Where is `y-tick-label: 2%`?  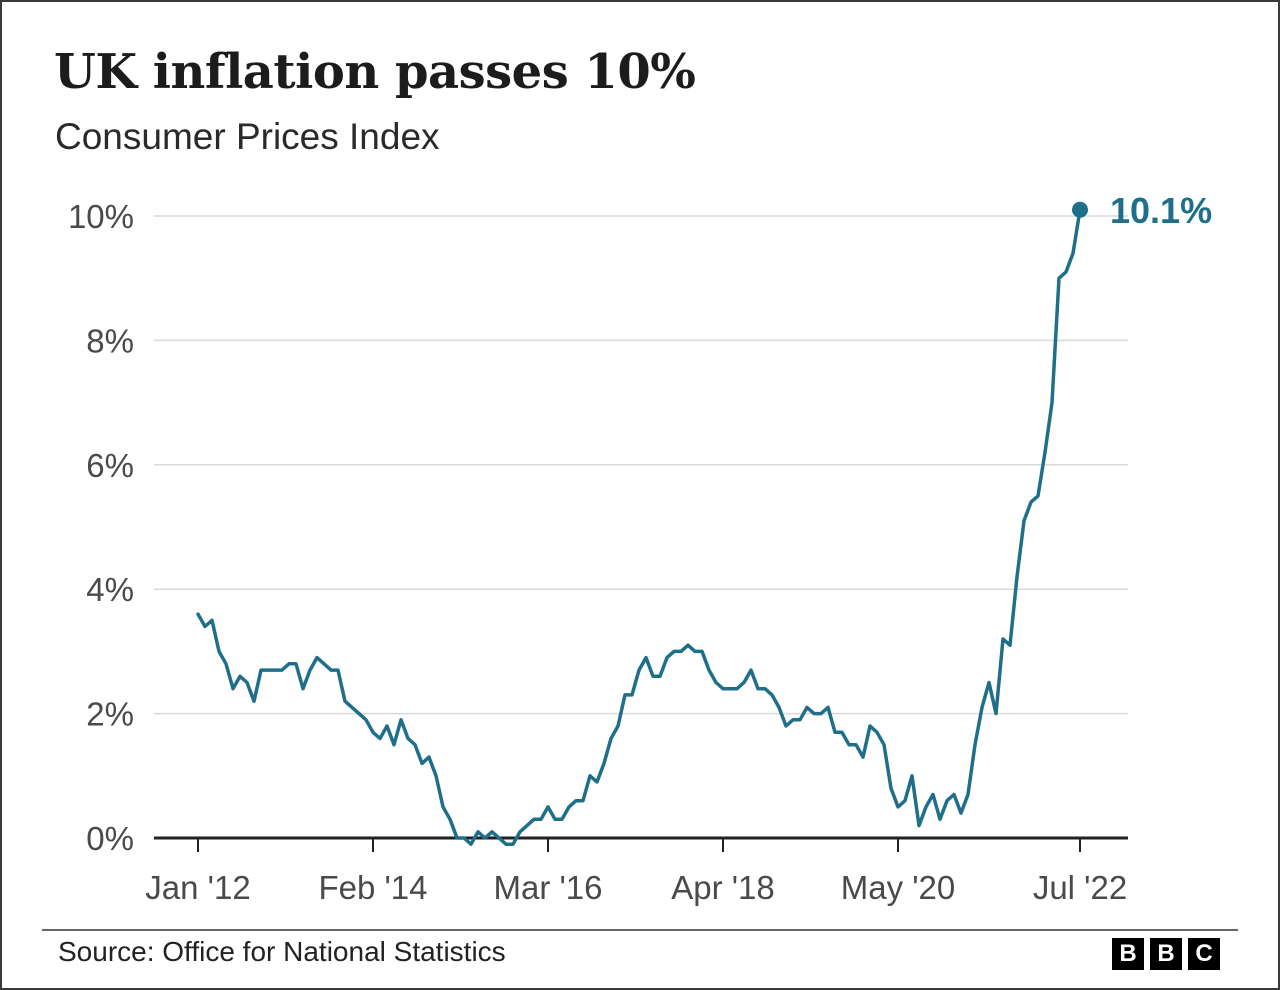
y-tick-label: 2% is located at coordinates (110, 714).